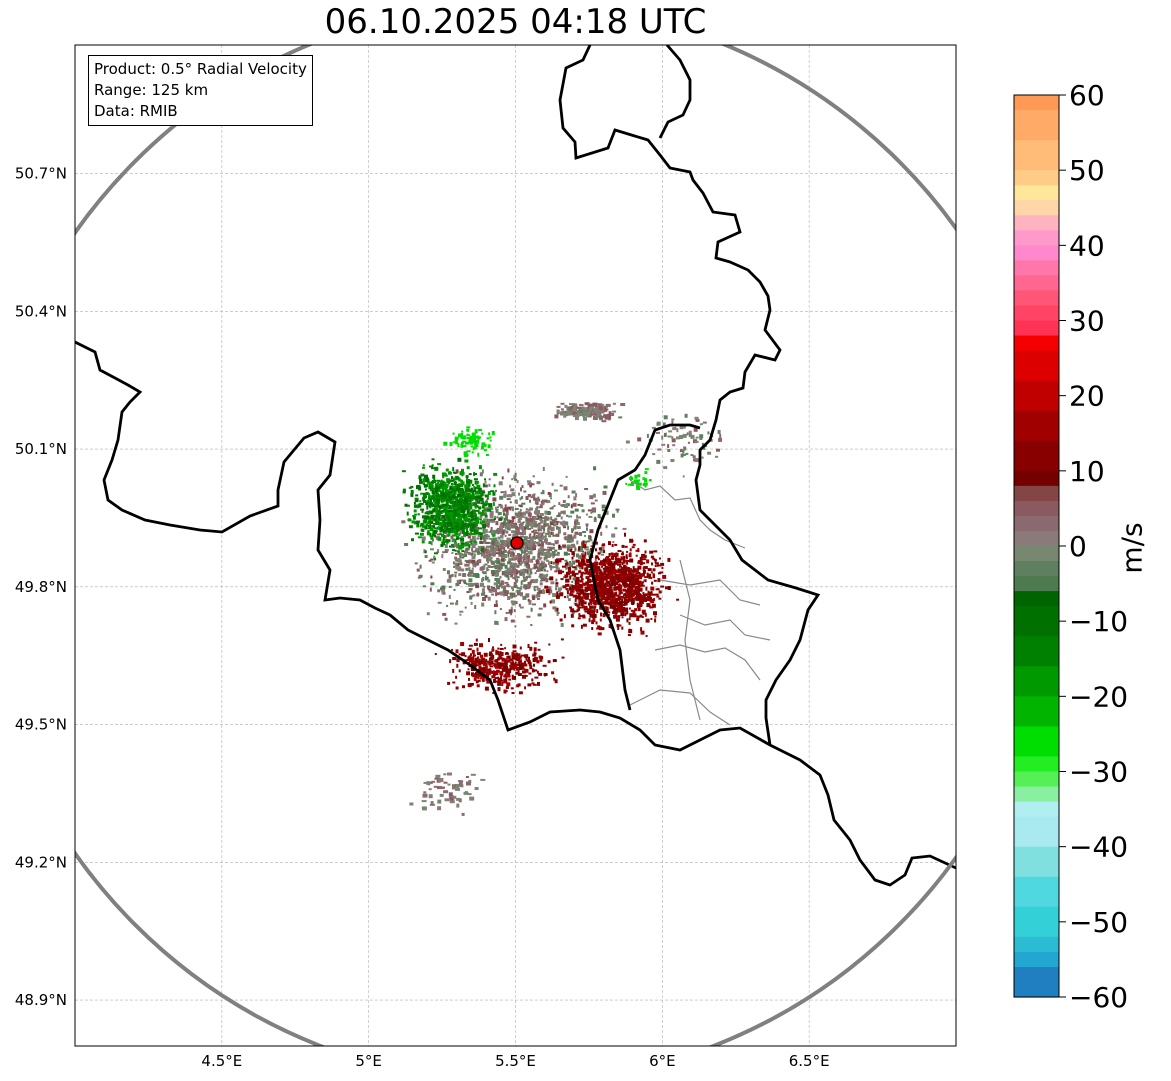  What do you see at coordinates (562, 609) in the screenshot?
I see `radar-echoes` at bounding box center [562, 609].